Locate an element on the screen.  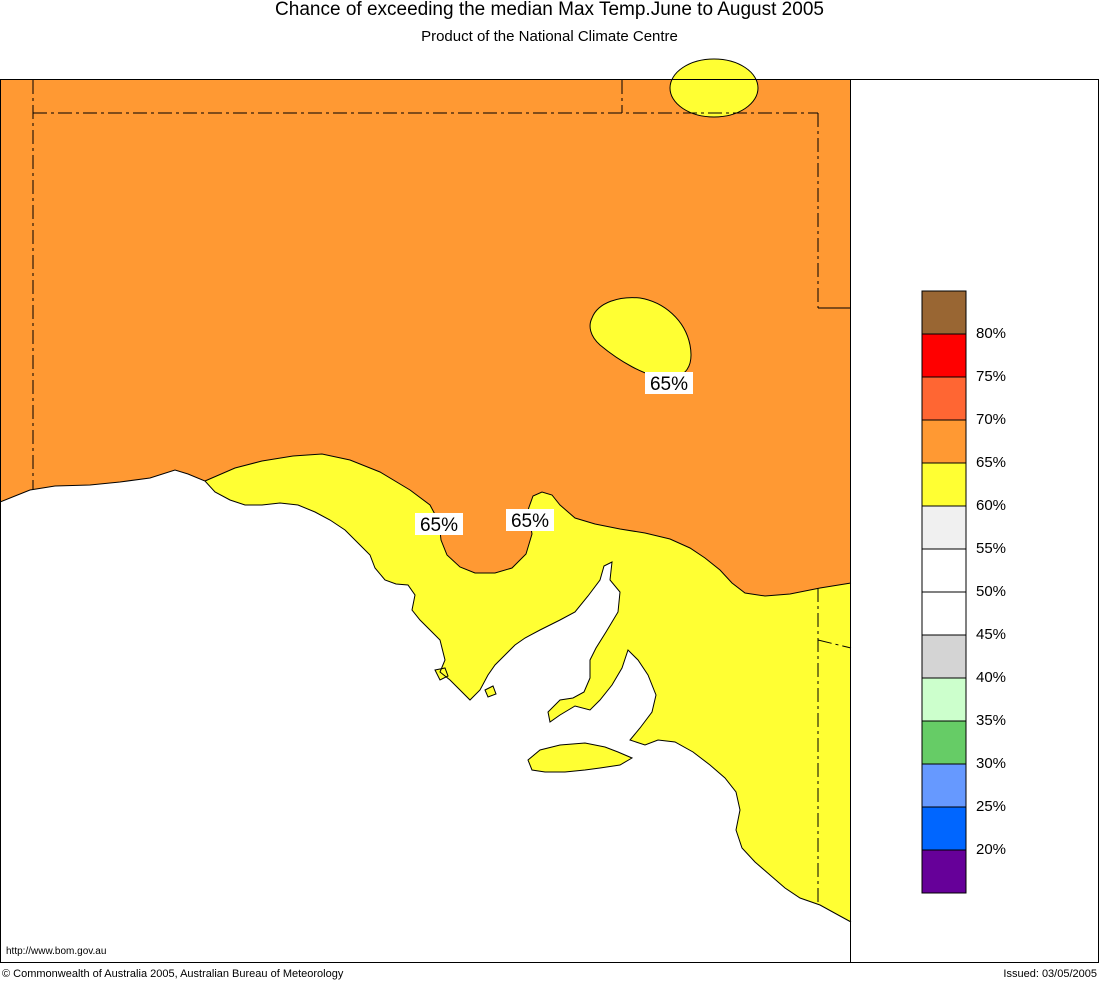
legend-label: 55% is located at coordinates (991, 548).